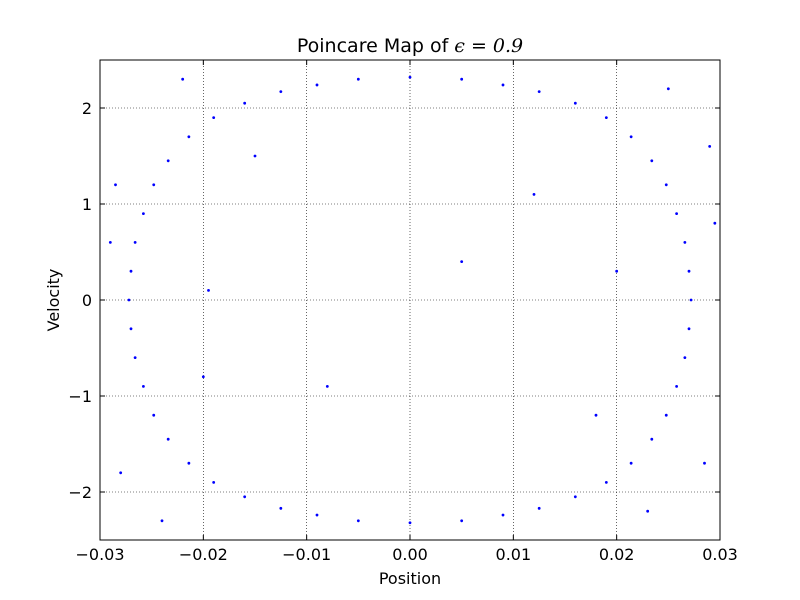 The height and width of the screenshot is (600, 800). What do you see at coordinates (410, 554) in the screenshot?
I see `x-tick-label: 0.00` at bounding box center [410, 554].